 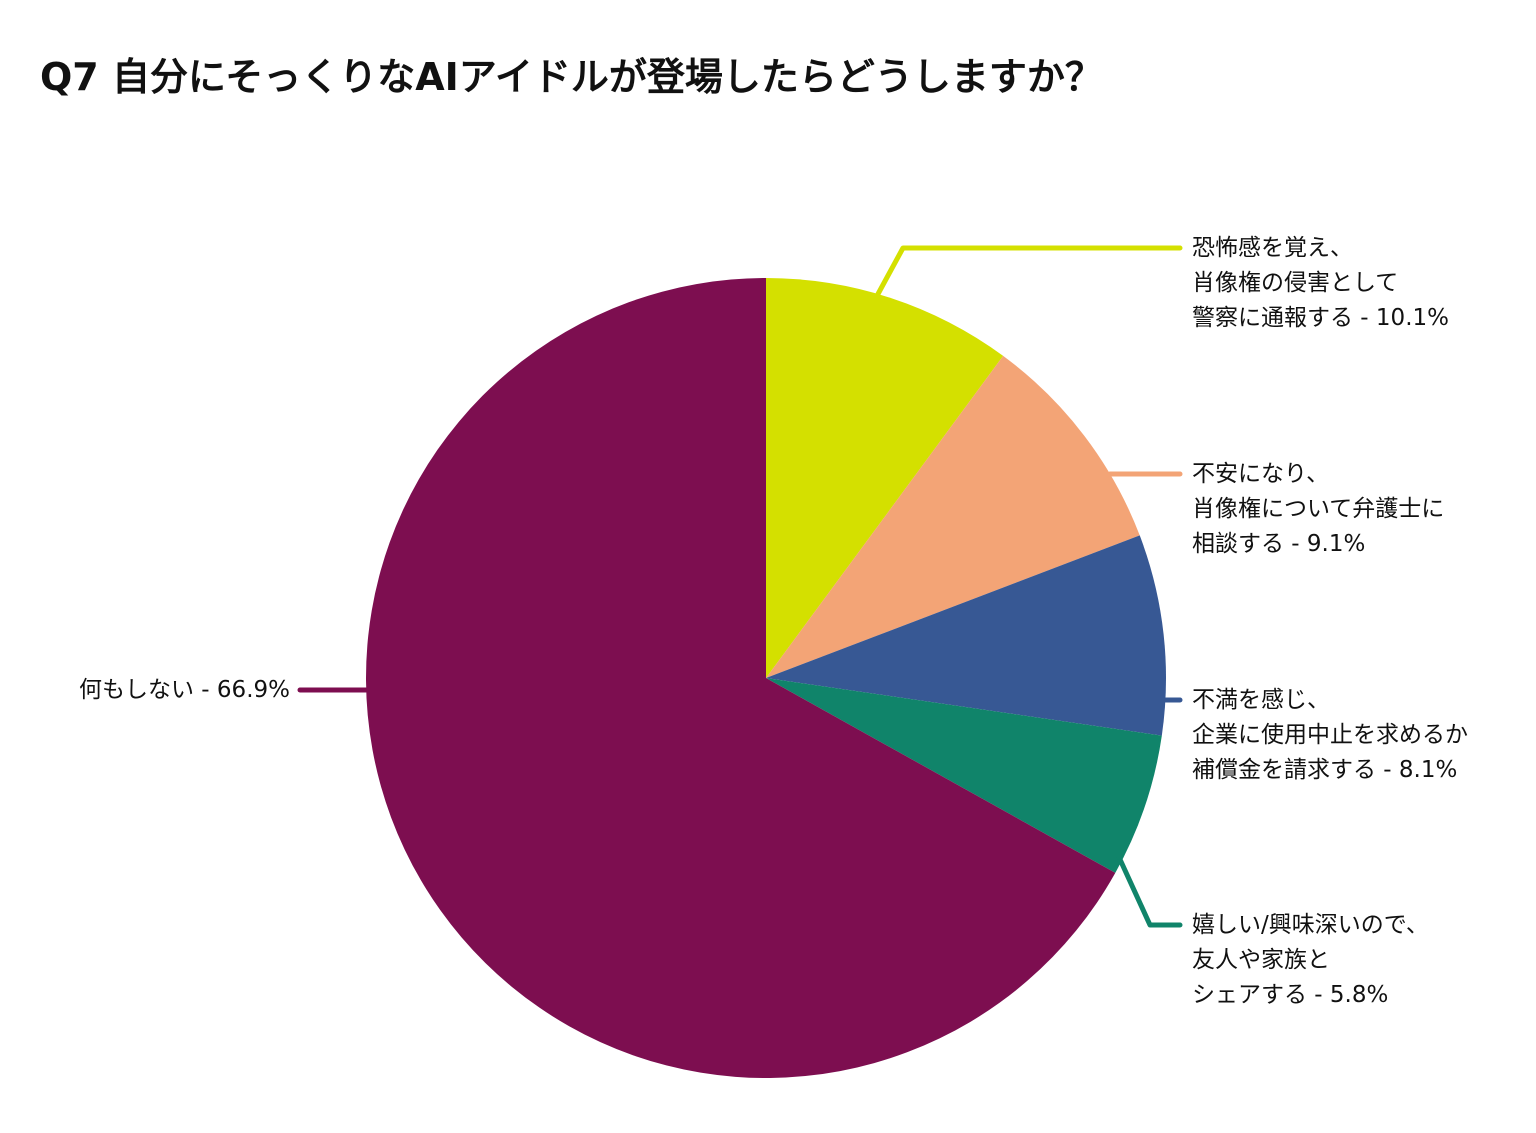 What do you see at coordinates (1330, 735) in the screenshot?
I see `slice-label-2: 不満を感じ、 企業に使用中止を求めるか 補償金を請求する - 8.1%` at bounding box center [1330, 735].